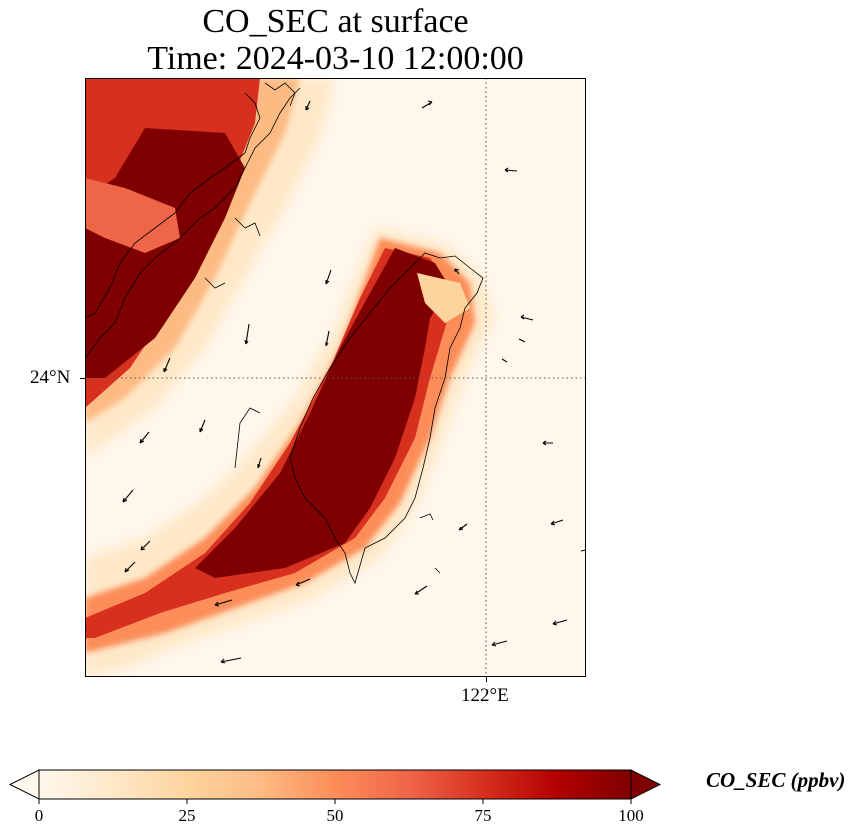 The height and width of the screenshot is (836, 854). I want to click on colorbar-extend-min, so click(24, 784).